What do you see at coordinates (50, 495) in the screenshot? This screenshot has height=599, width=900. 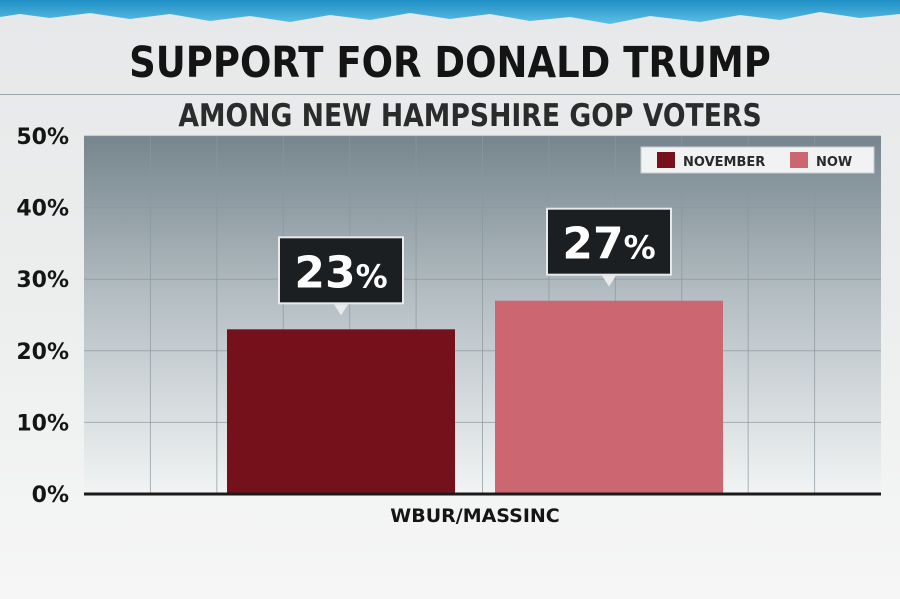 I see `y-tick-label: 0%` at bounding box center [50, 495].